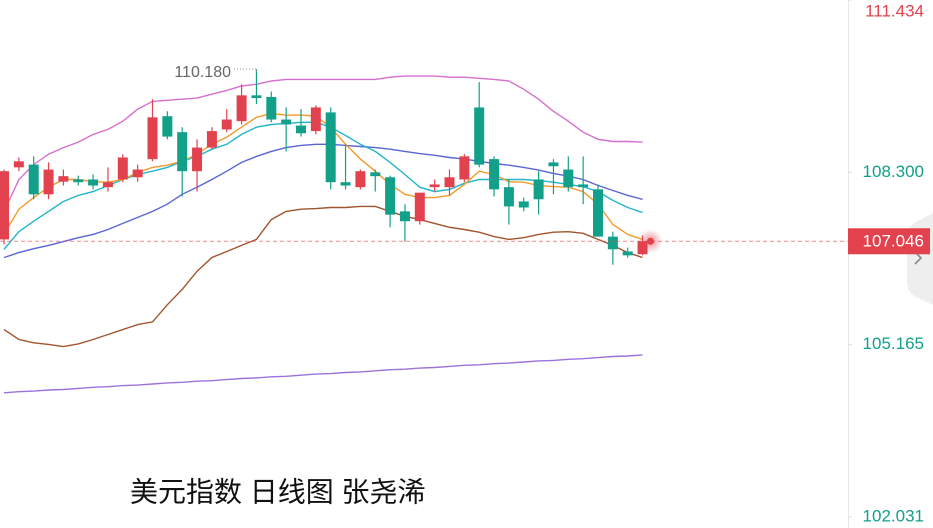 The image size is (933, 528). I want to click on y-tick-label: 111.434, so click(894, 10).